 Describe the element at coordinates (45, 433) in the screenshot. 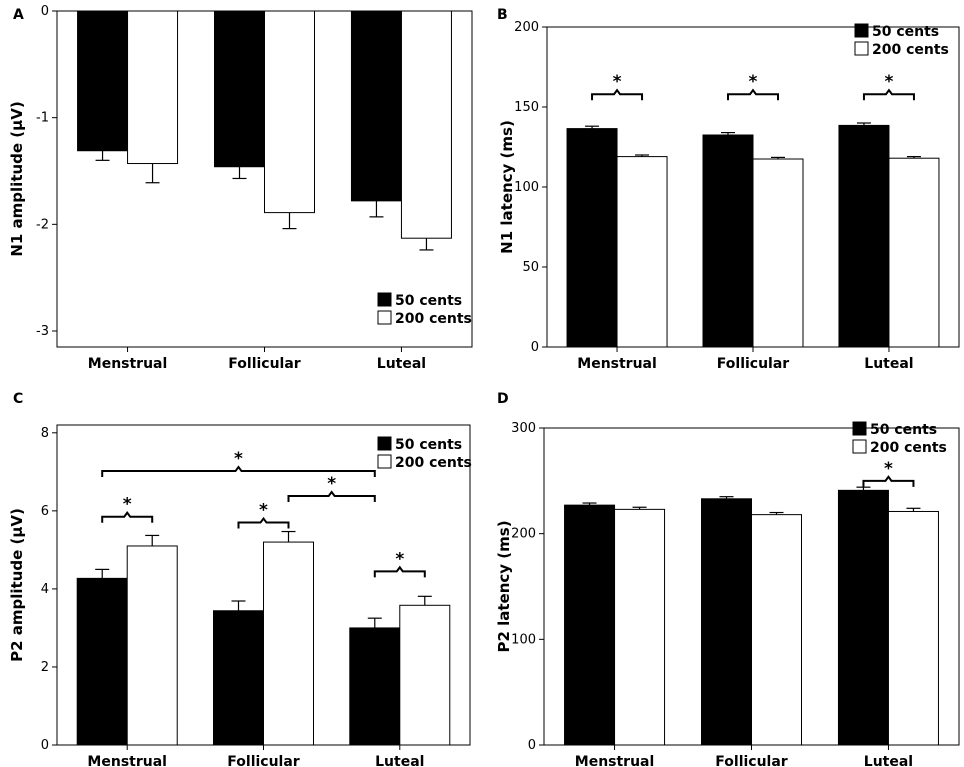

I see `y-tick-label: 8` at that location.